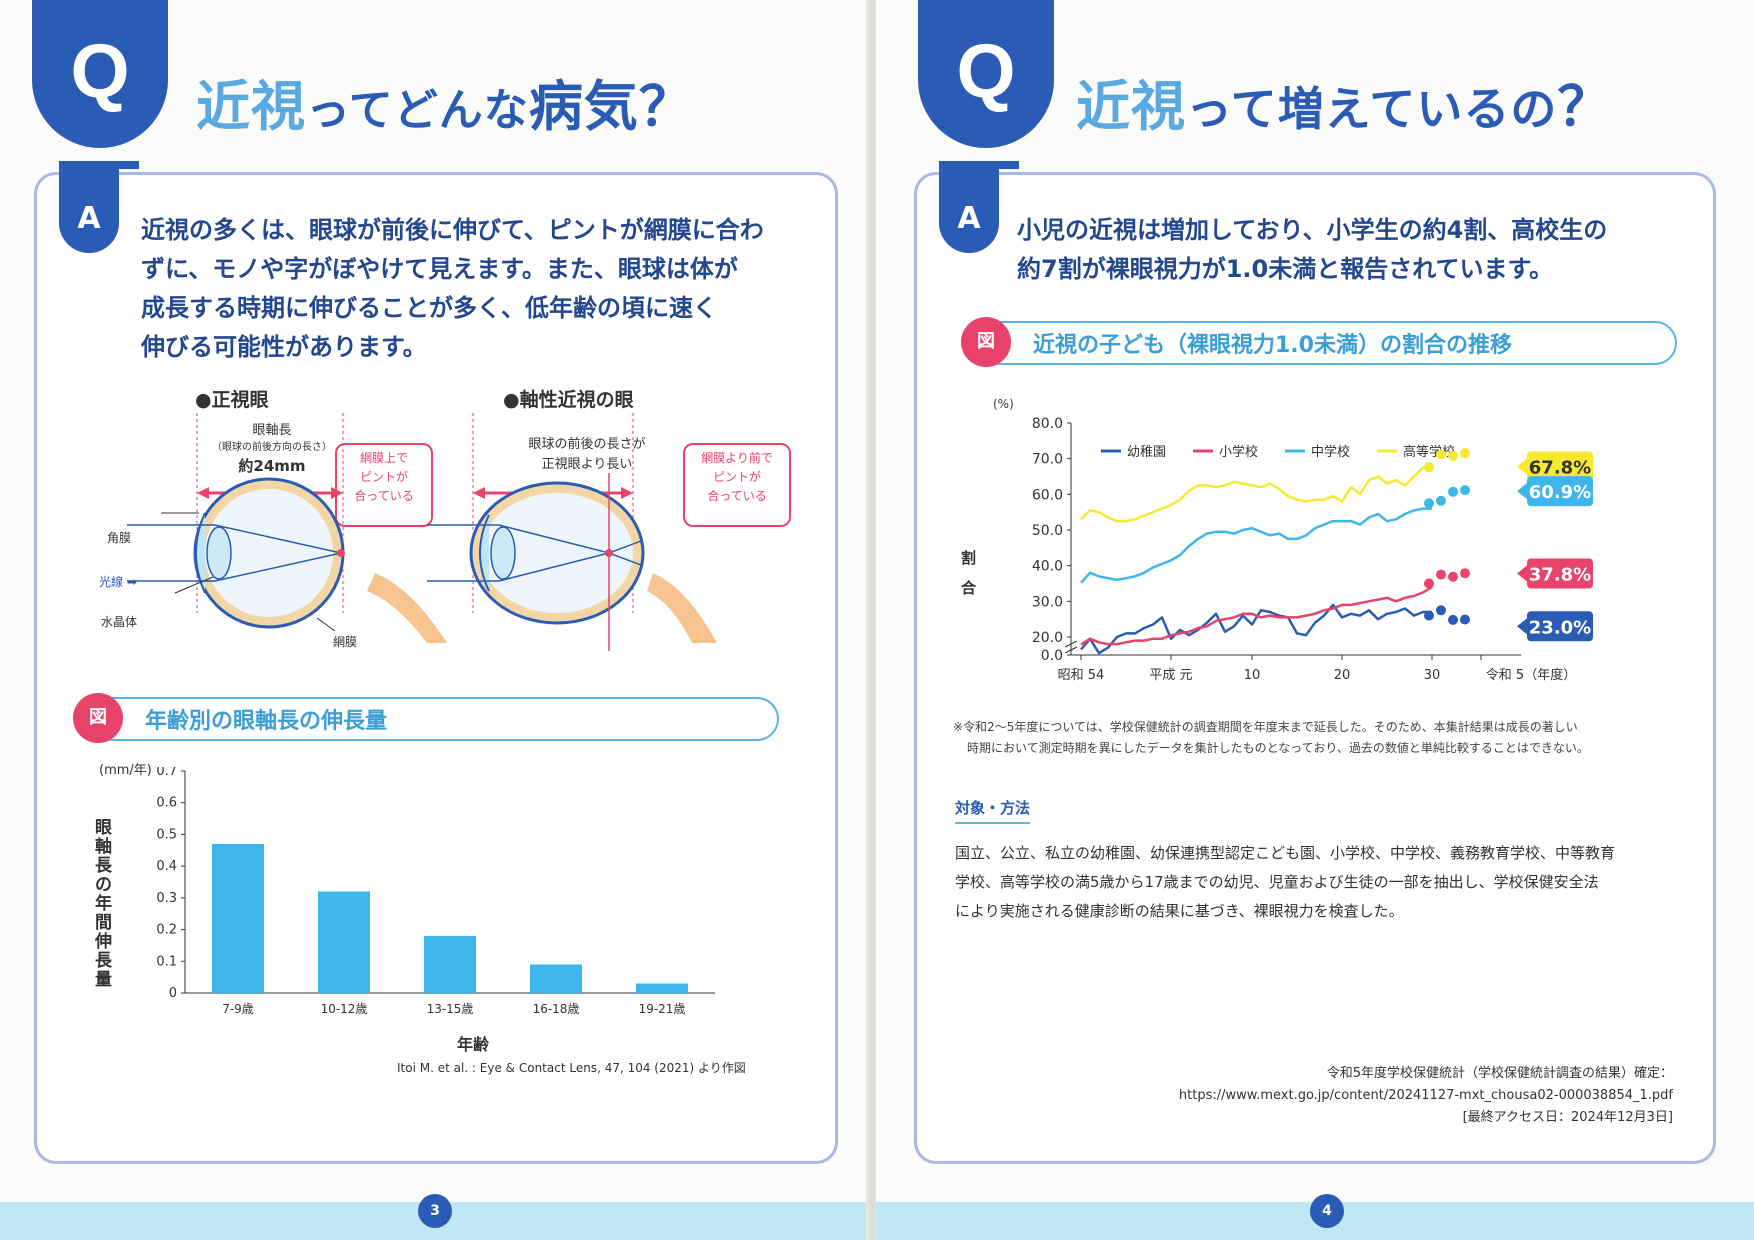 The width and height of the screenshot is (1754, 1240). Describe the element at coordinates (969, 218) in the screenshot. I see `a-letter: A` at that location.